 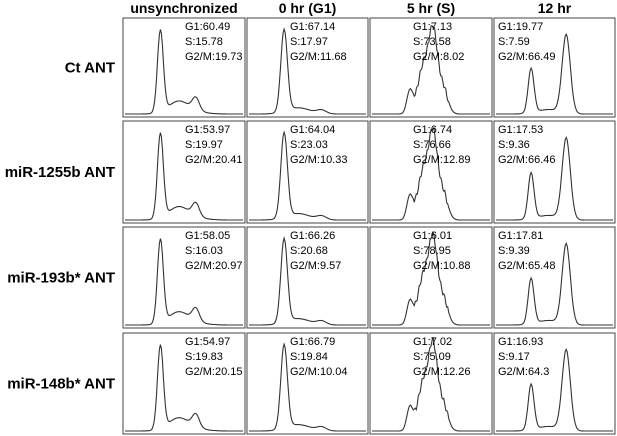 What do you see at coordinates (204, 251) in the screenshot?
I see `panel-stat: S:16.03` at bounding box center [204, 251].